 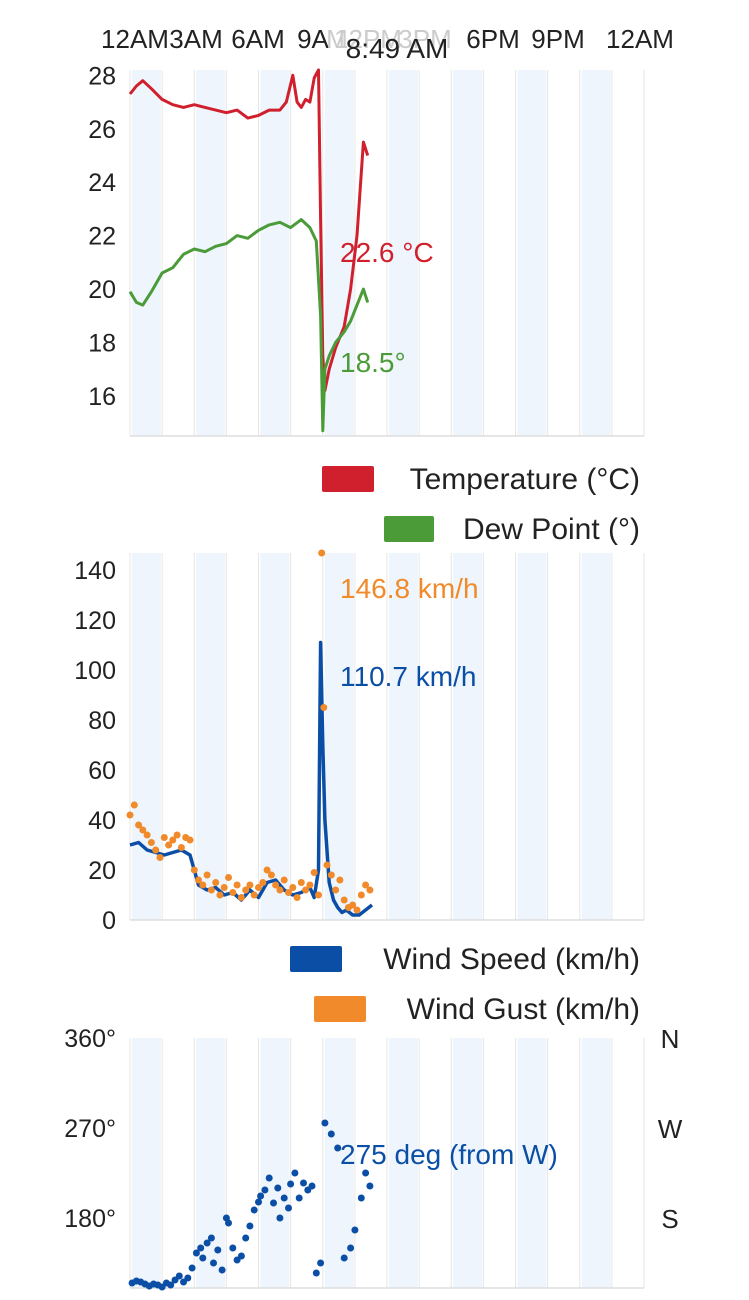 What do you see at coordinates (109, 921) in the screenshot?
I see `y-tick-label: 0` at bounding box center [109, 921].